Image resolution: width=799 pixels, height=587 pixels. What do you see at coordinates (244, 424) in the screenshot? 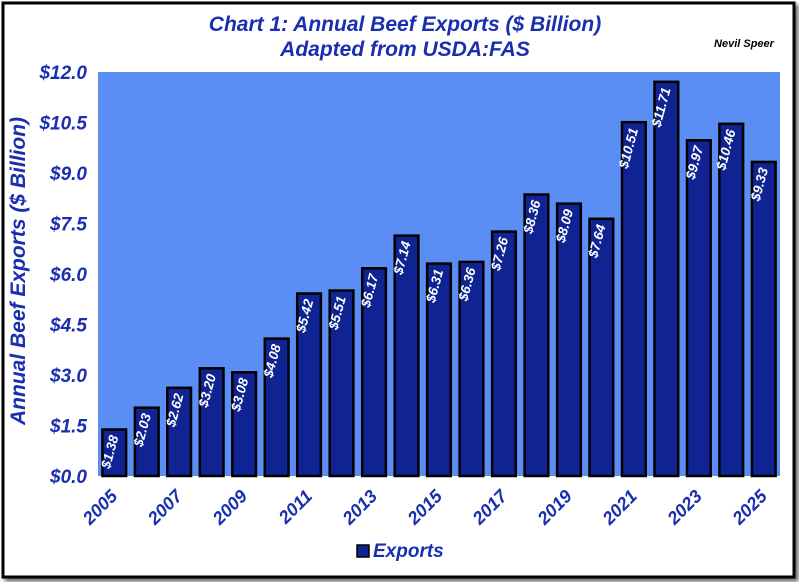
I see `bar-2009` at bounding box center [244, 424].